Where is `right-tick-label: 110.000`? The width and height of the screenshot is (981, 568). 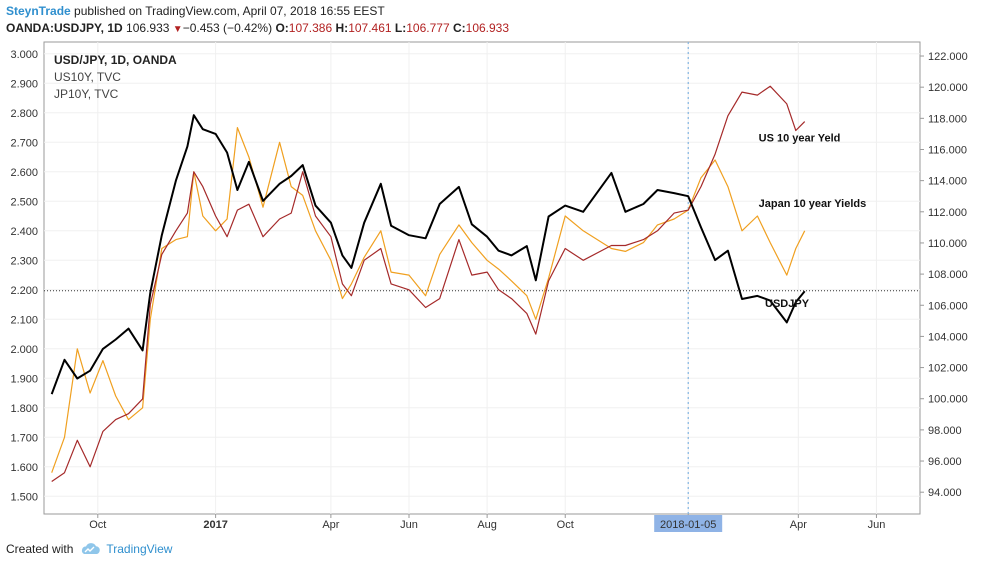
right-tick-label: 110.000 is located at coordinates (947, 244).